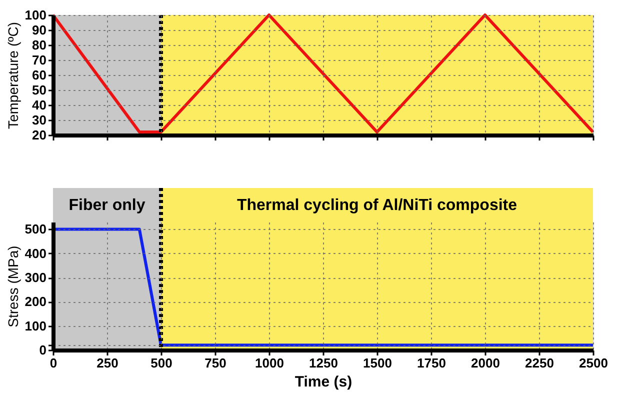 The width and height of the screenshot is (640, 404). Describe the element at coordinates (377, 363) in the screenshot. I see `x-tick-label: 1500` at that location.